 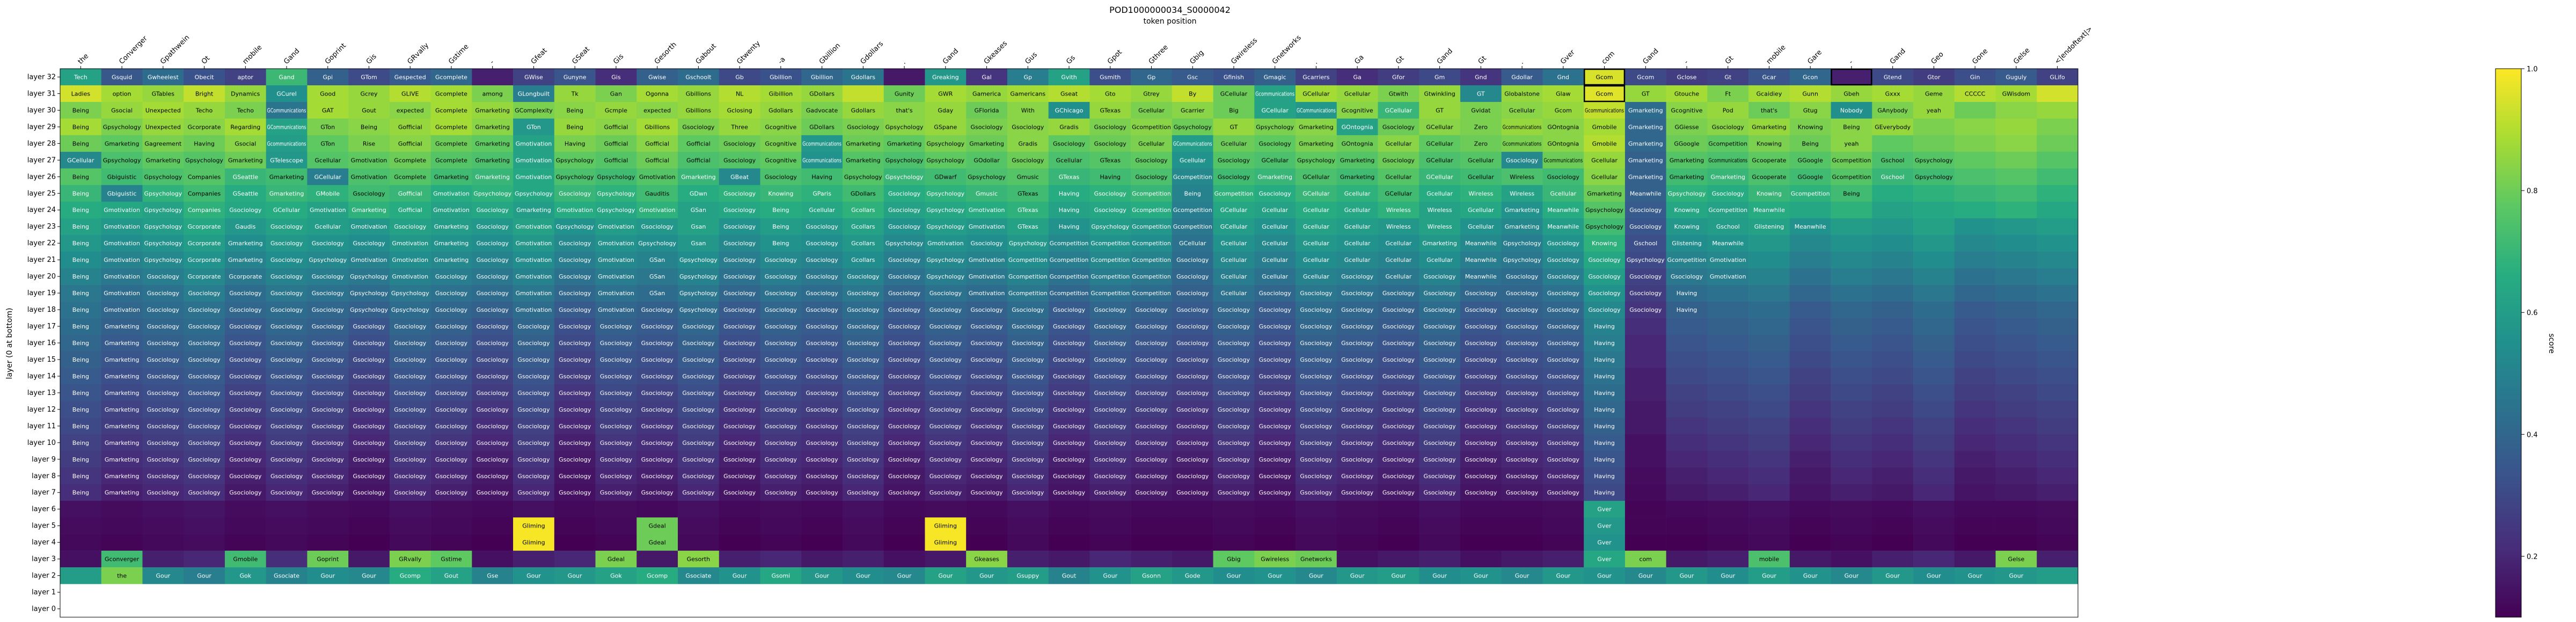 What do you see at coordinates (533, 576) in the screenshot?
I see `cell-label: Gour` at bounding box center [533, 576].